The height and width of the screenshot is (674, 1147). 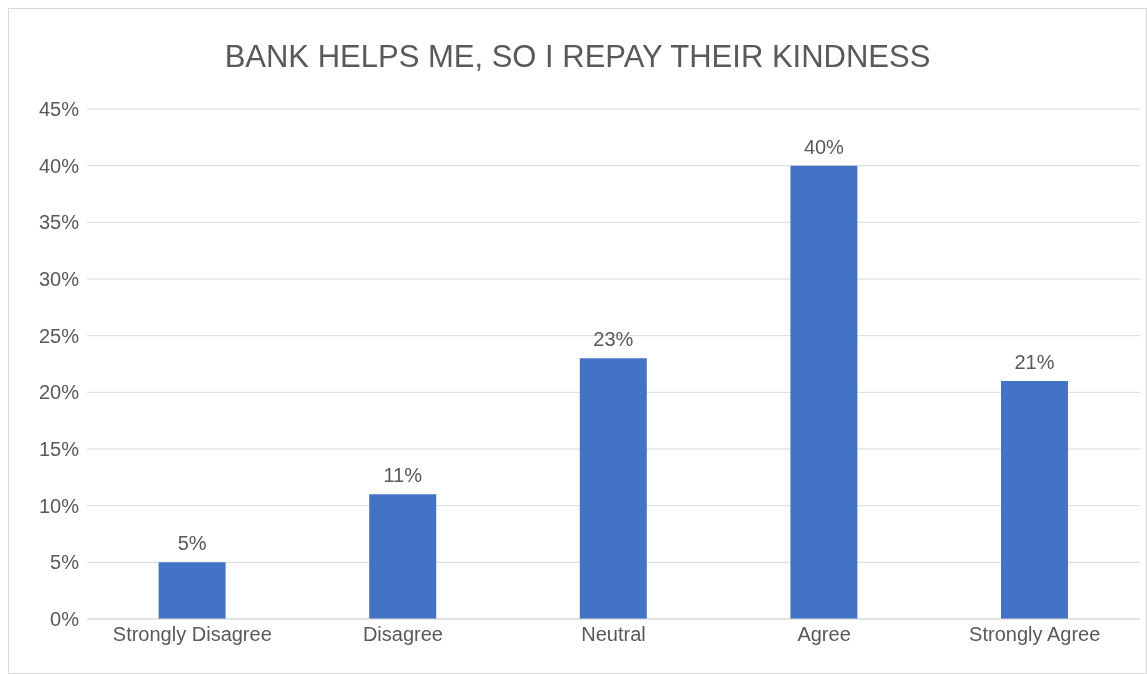 I want to click on y-tick-label: 15%, so click(x=59, y=449).